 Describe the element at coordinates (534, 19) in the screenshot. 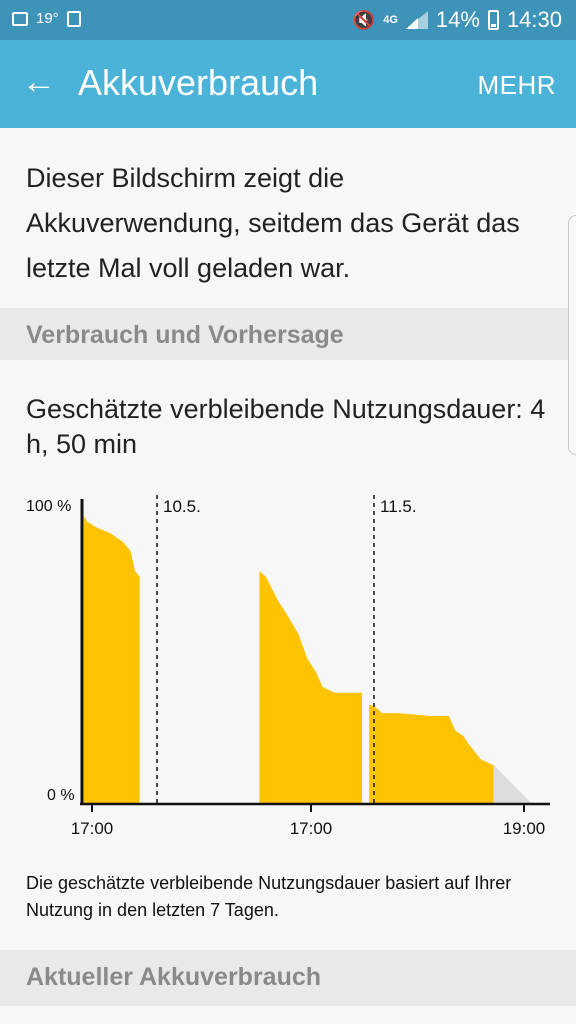

I see `clock-label: 14:30` at that location.